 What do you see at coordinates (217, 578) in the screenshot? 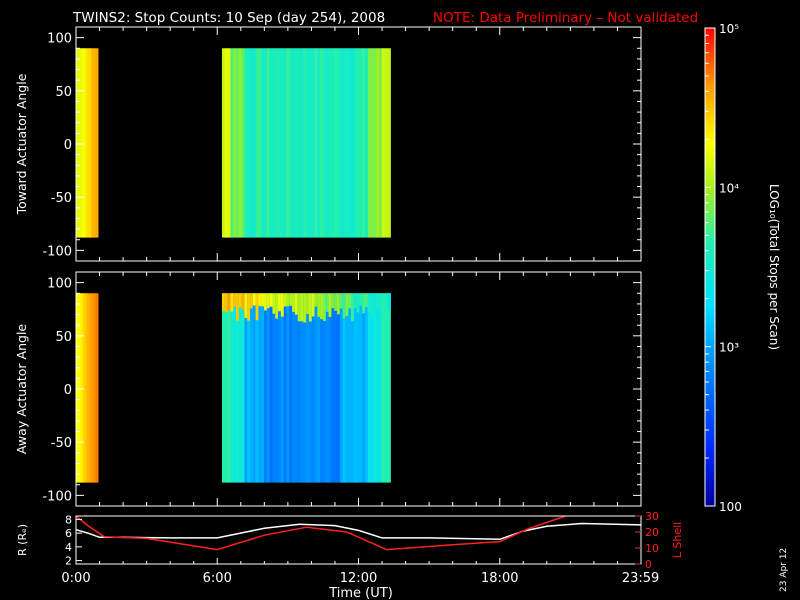
I see `x-tick-label: 6:00` at bounding box center [217, 578].